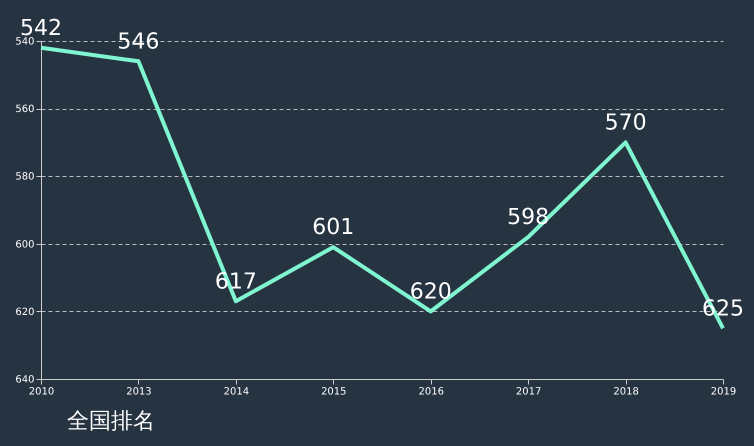 This screenshot has height=446, width=754. I want to click on text: 全国排名, so click(111, 421).